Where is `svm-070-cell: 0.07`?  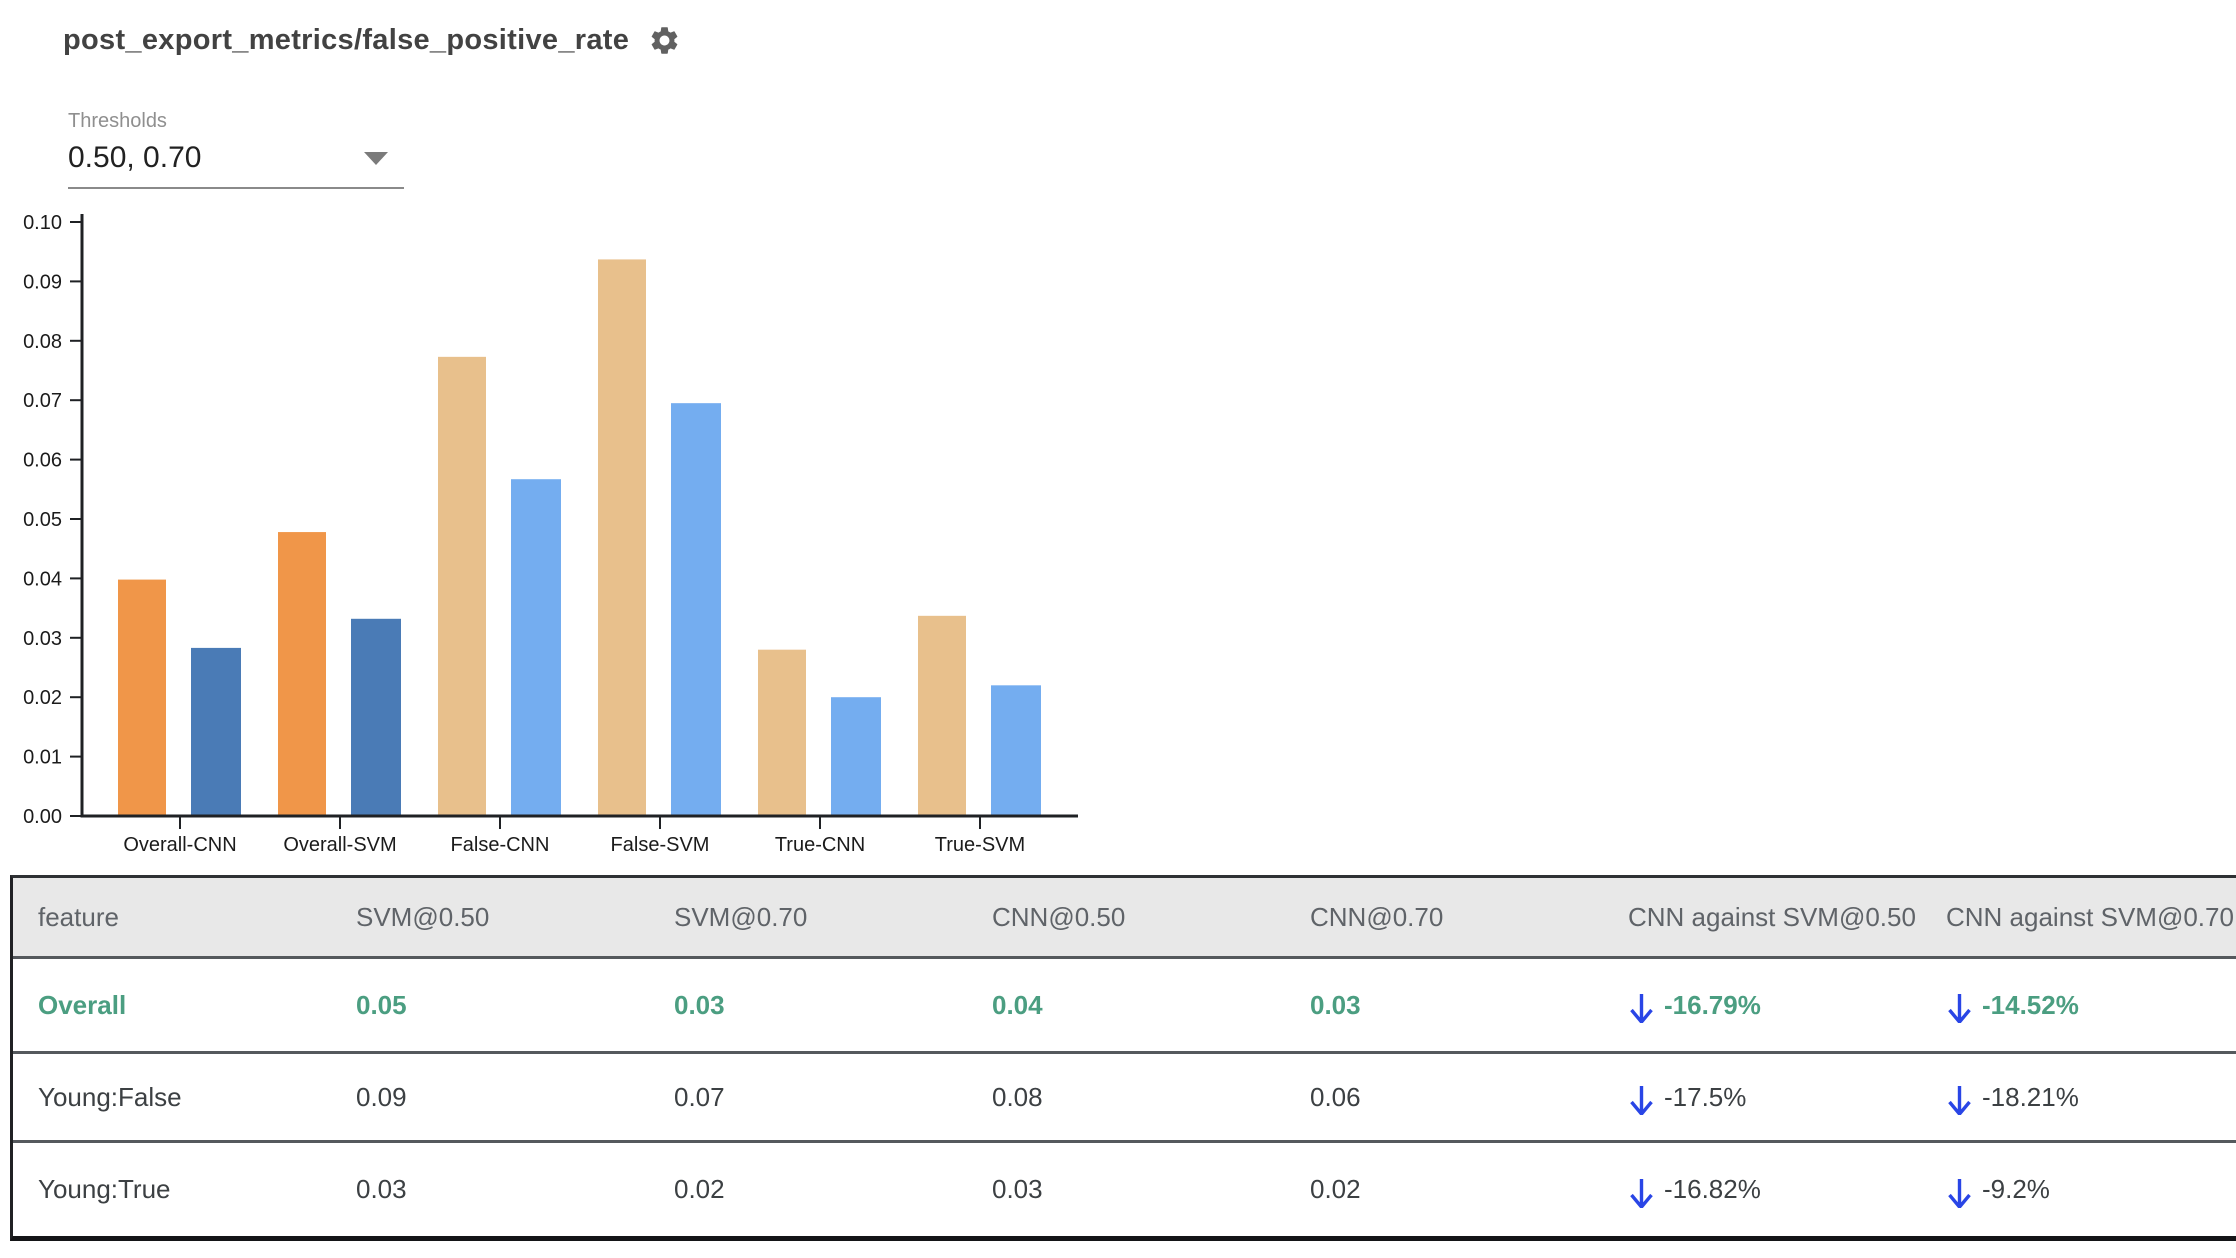
svm-070-cell: 0.07 is located at coordinates (699, 1096).